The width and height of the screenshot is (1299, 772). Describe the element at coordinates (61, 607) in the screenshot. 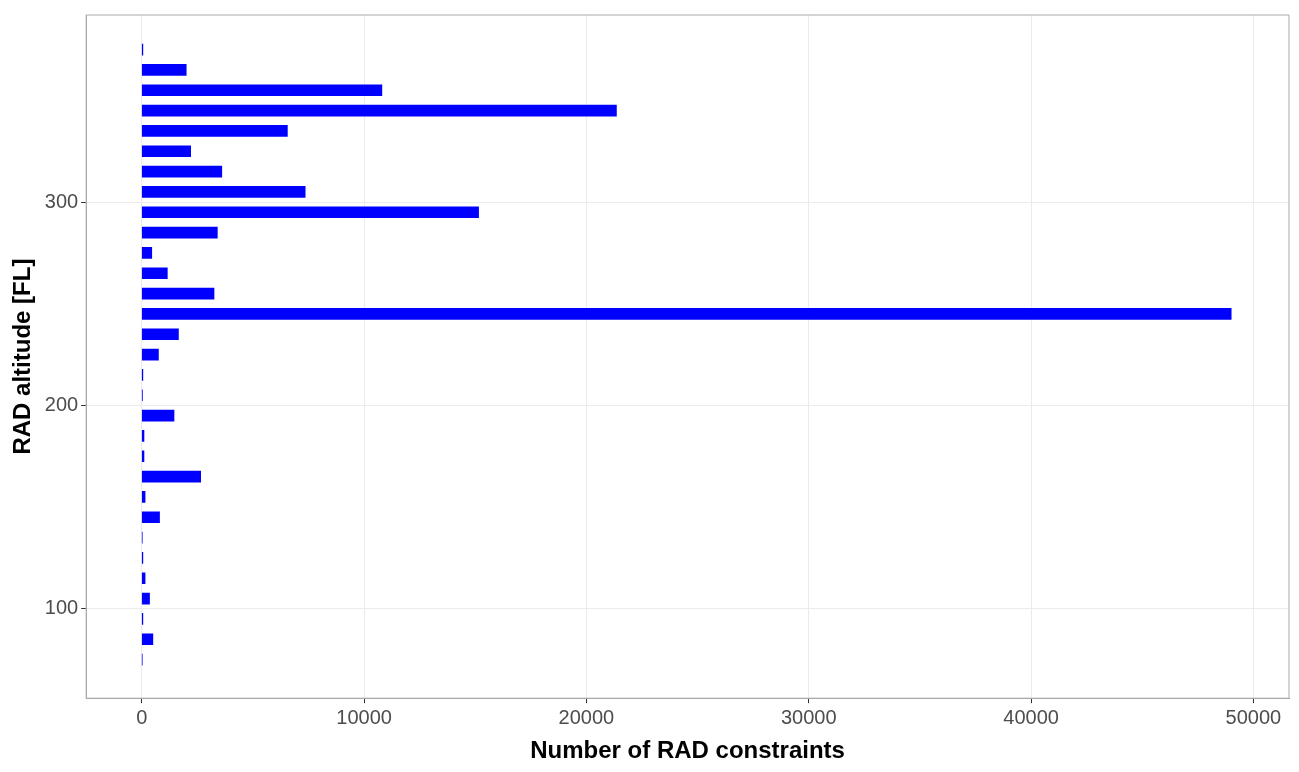

I see `y-tick-label: 100` at that location.